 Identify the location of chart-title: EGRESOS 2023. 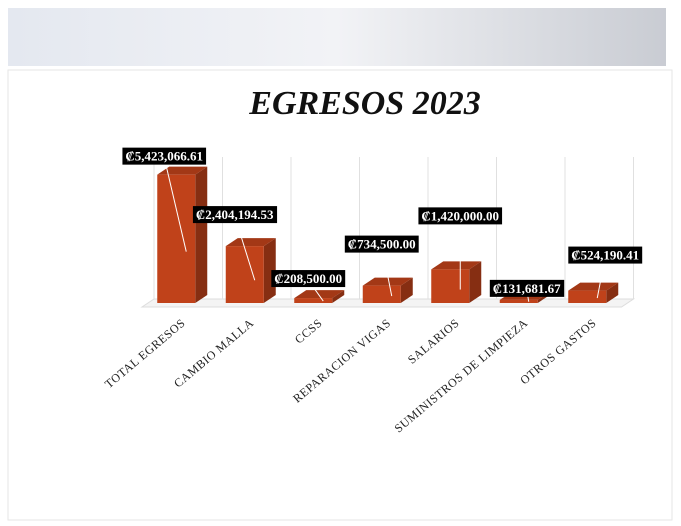
(364, 103).